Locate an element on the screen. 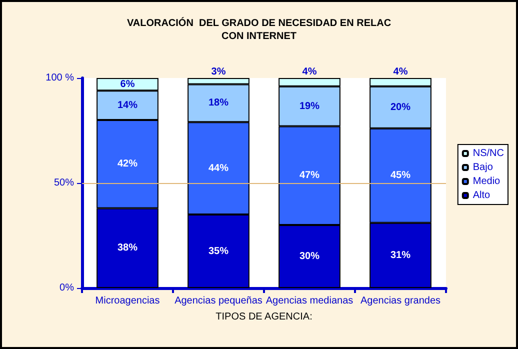 This screenshot has width=518, height=349. data-label: 35% is located at coordinates (218, 251).